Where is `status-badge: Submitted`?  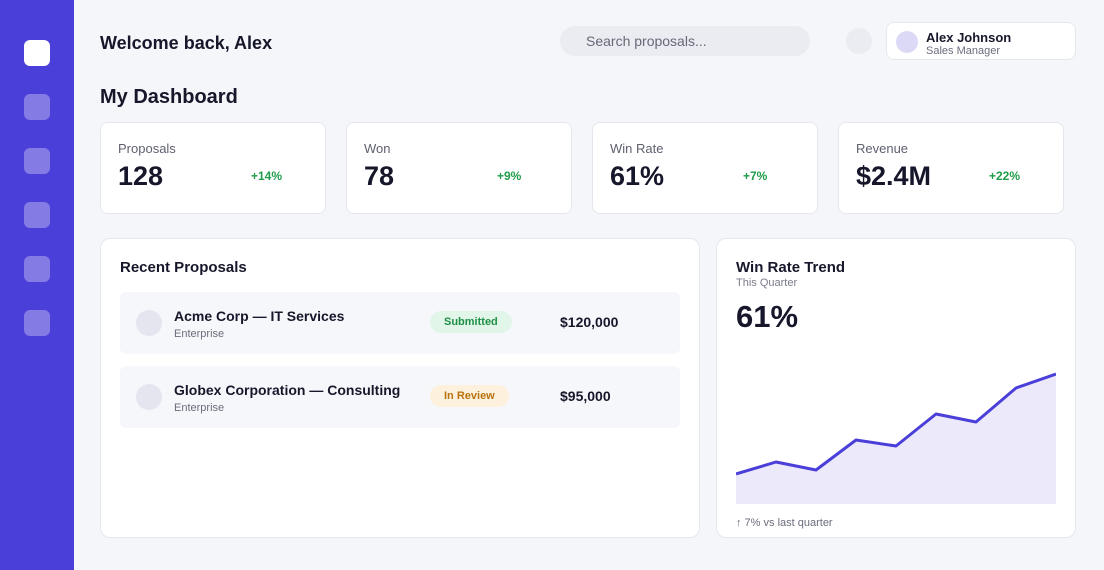
status-badge: Submitted is located at coordinates (471, 322).